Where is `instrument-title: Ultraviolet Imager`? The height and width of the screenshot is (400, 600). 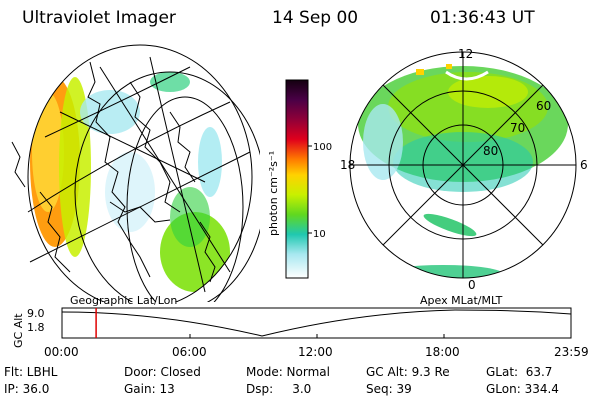 instrument-title: Ultraviolet Imager is located at coordinates (99, 18).